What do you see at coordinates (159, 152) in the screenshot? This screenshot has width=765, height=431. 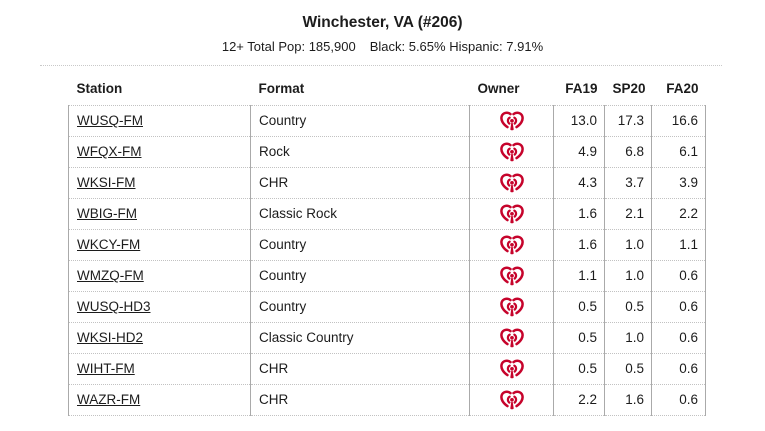 I see `station-cell: WFQX-FM` at bounding box center [159, 152].